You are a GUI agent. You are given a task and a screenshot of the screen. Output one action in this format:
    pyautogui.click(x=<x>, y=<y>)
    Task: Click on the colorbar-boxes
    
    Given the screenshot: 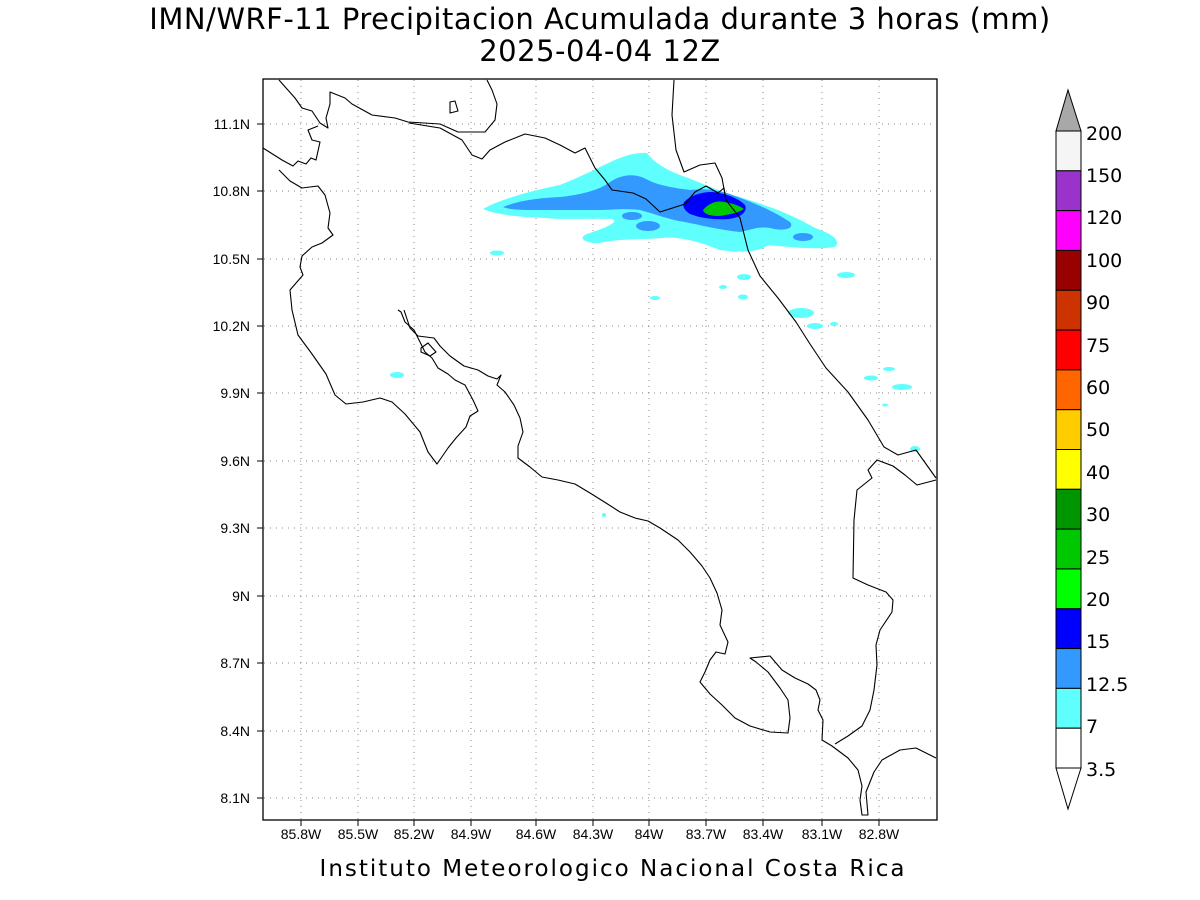 What is the action you would take?
    pyautogui.click(x=1068, y=449)
    